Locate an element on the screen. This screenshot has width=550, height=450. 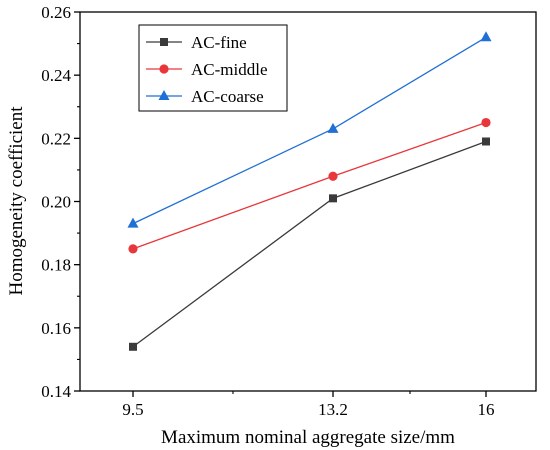
legend-item: AC-fine is located at coordinates (196, 42).